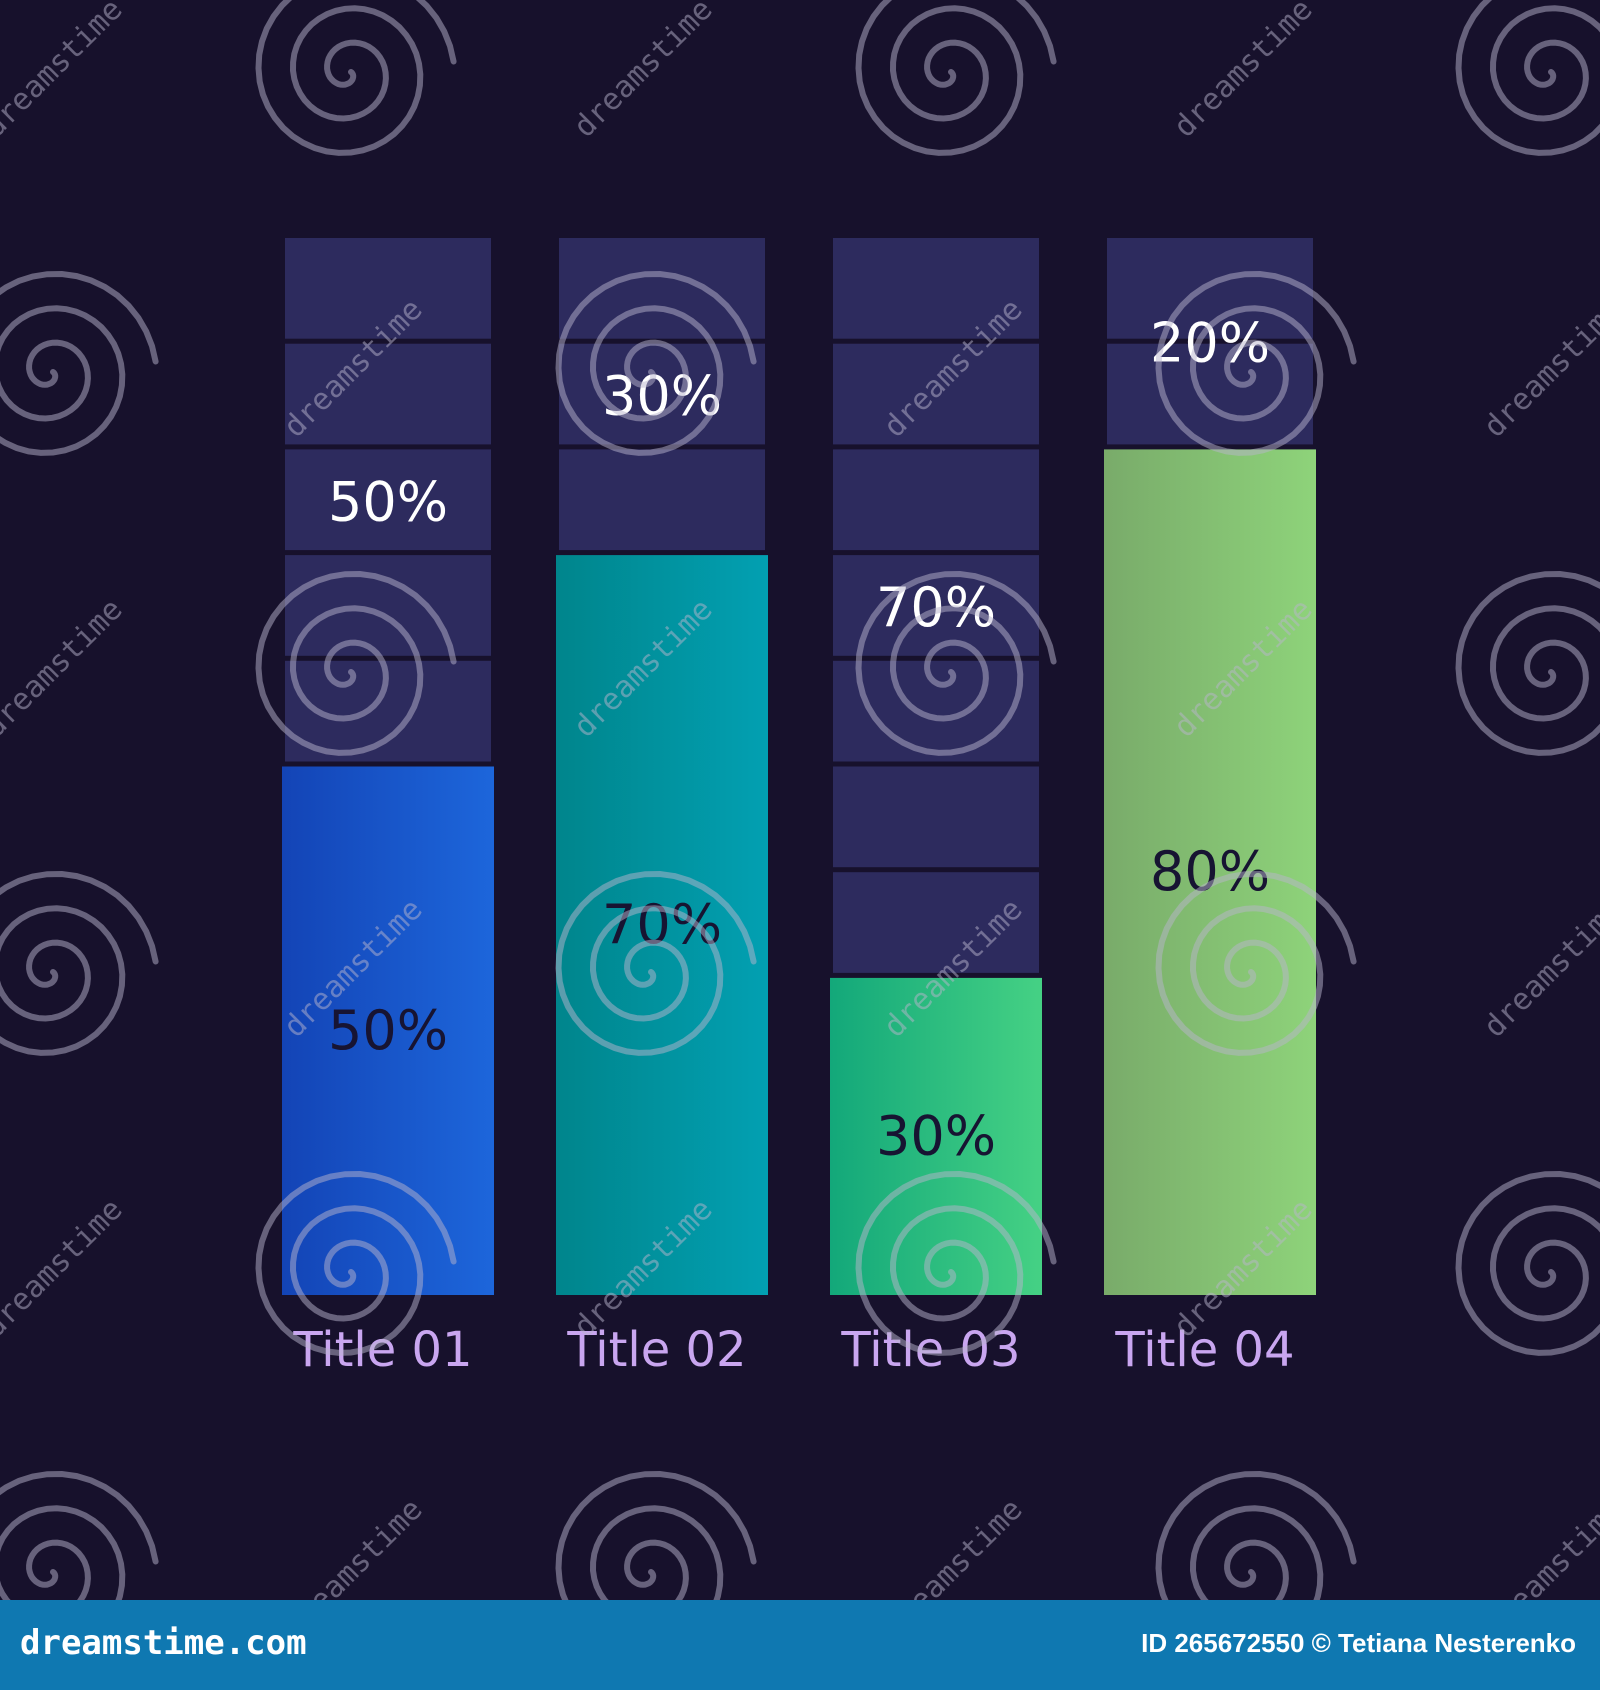  I want to click on value-label-title-01: 50%, so click(388, 1030).